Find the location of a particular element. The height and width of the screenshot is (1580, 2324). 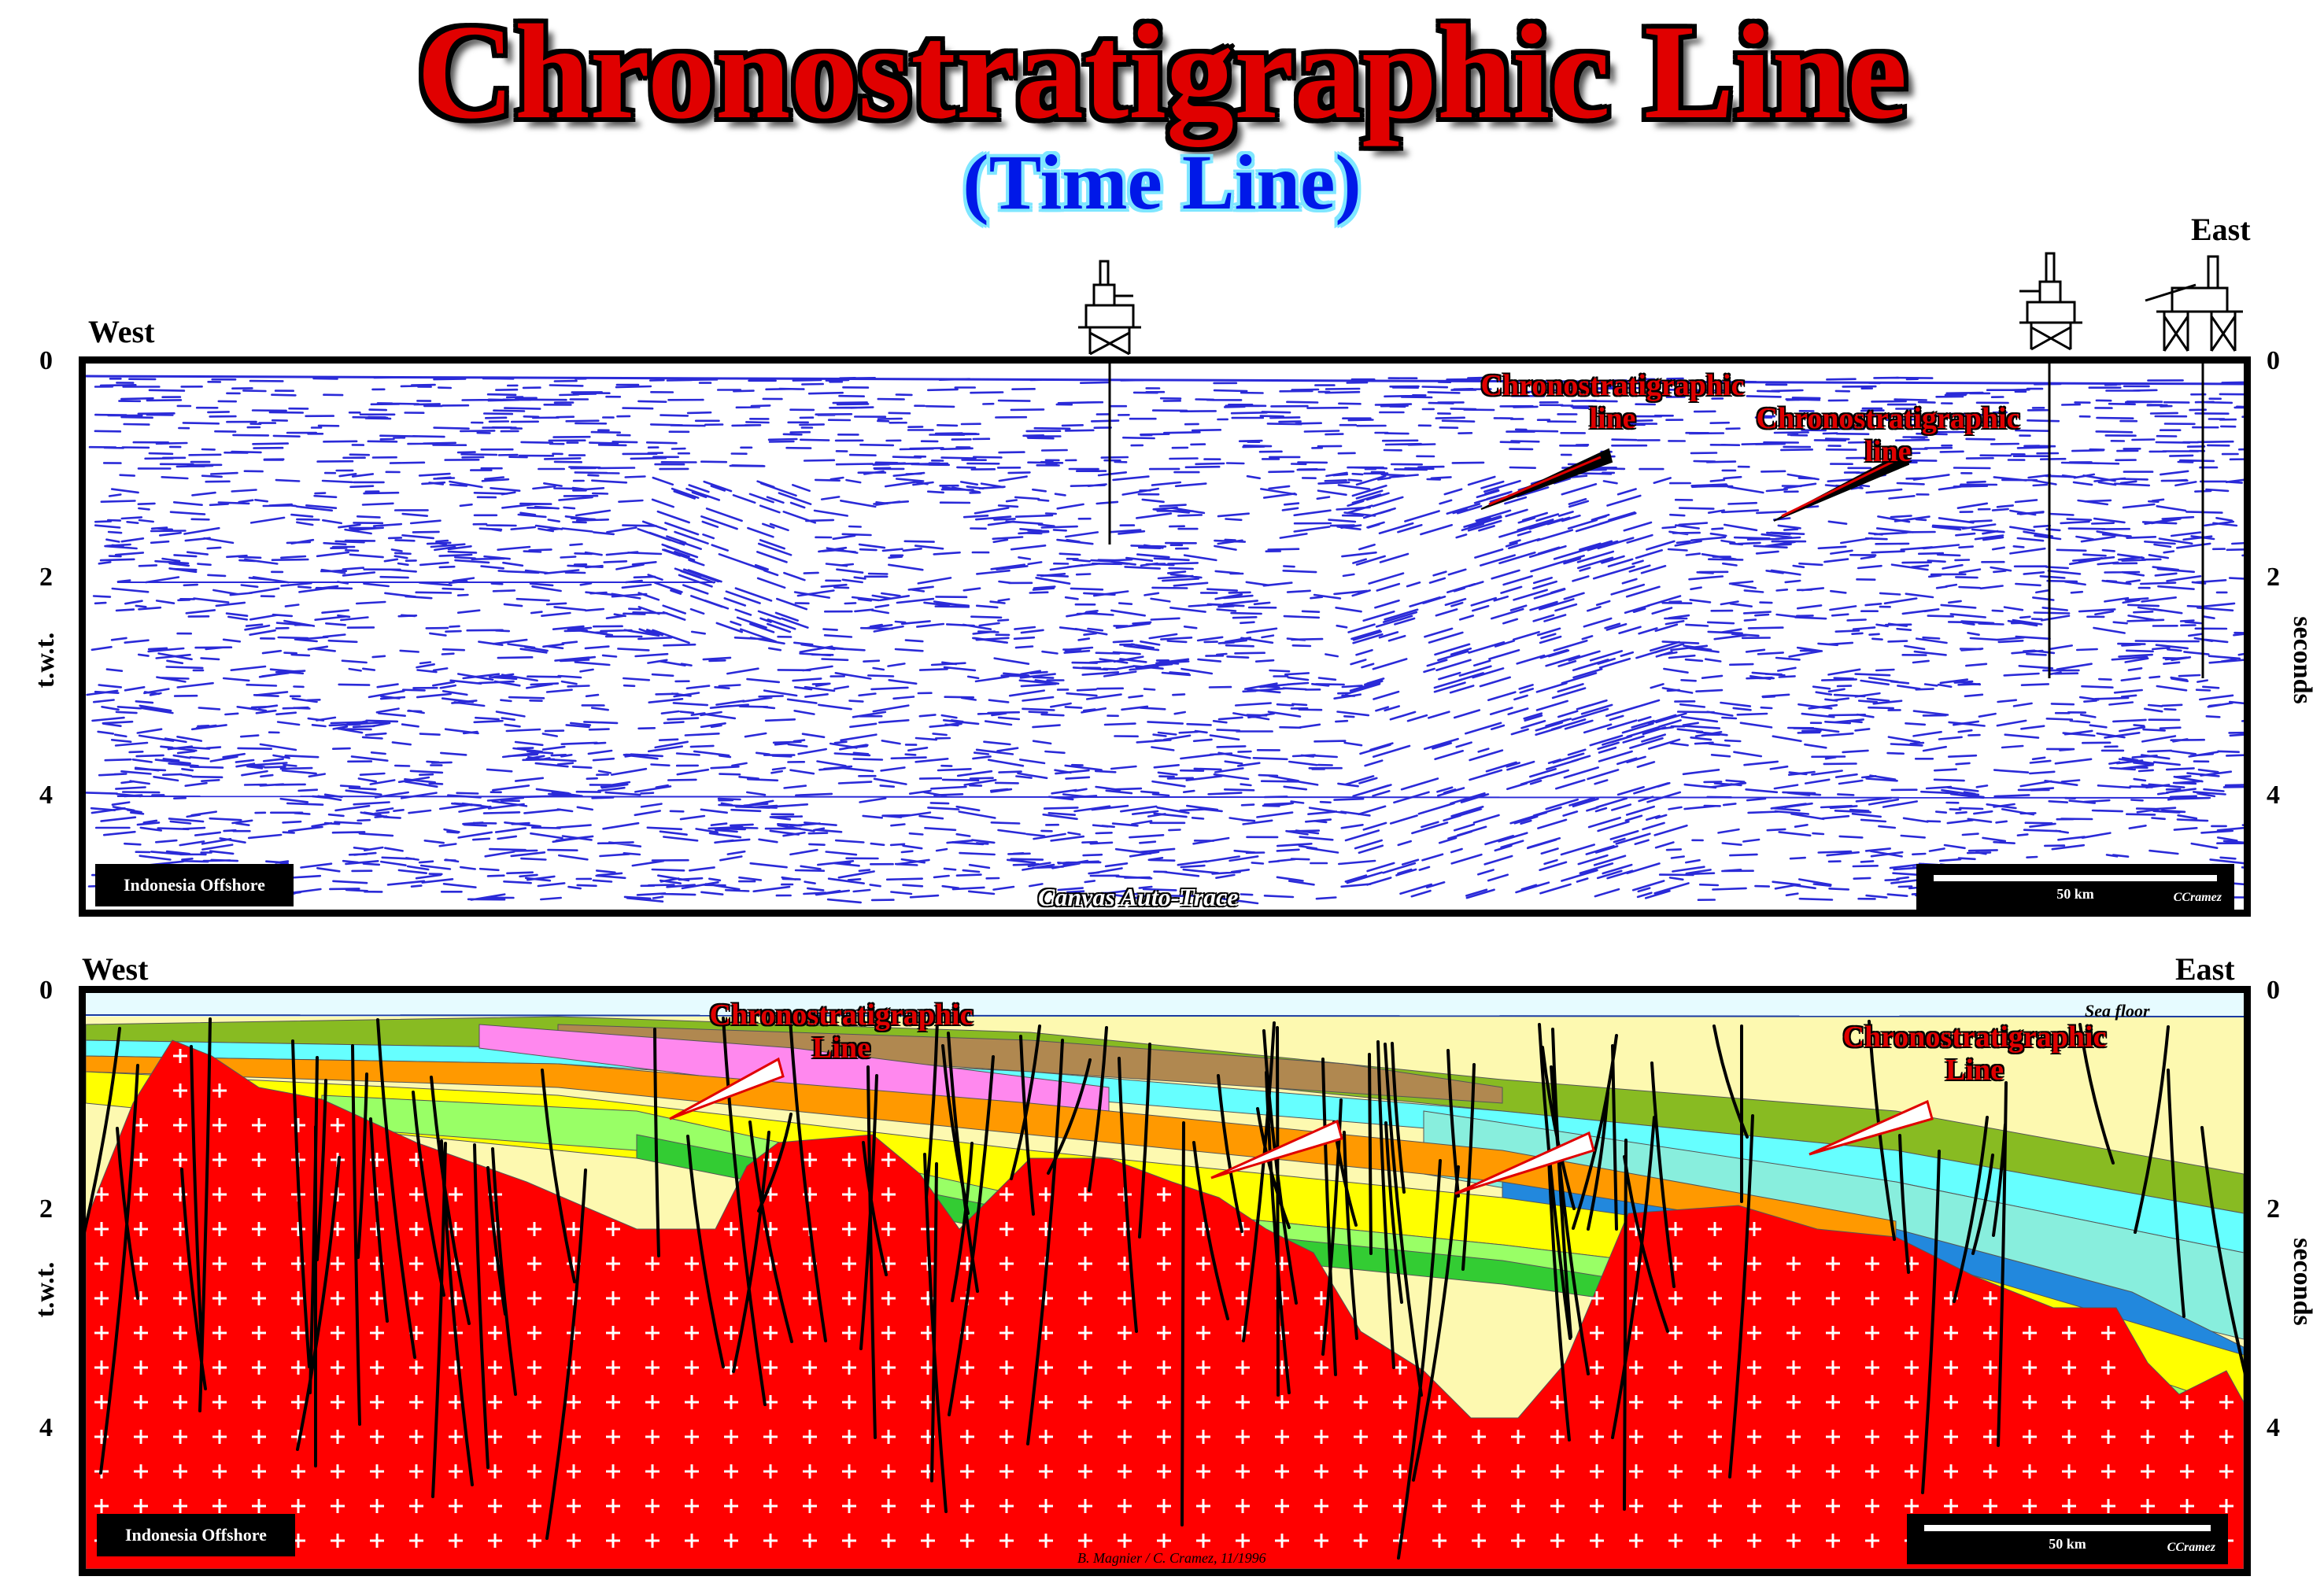

seismic-watermark: Canvas Auto-Trace is located at coordinates (1138, 897).